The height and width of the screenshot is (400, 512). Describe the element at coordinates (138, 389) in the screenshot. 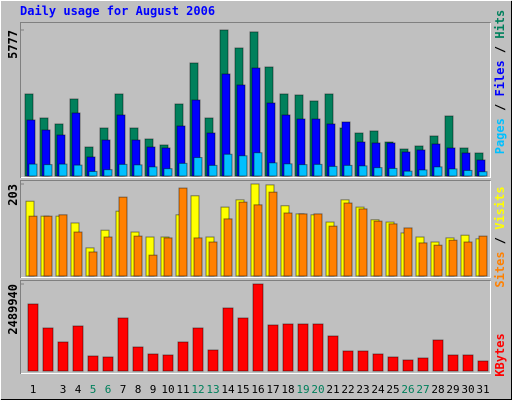

I see `x-tick-label: 8` at that location.